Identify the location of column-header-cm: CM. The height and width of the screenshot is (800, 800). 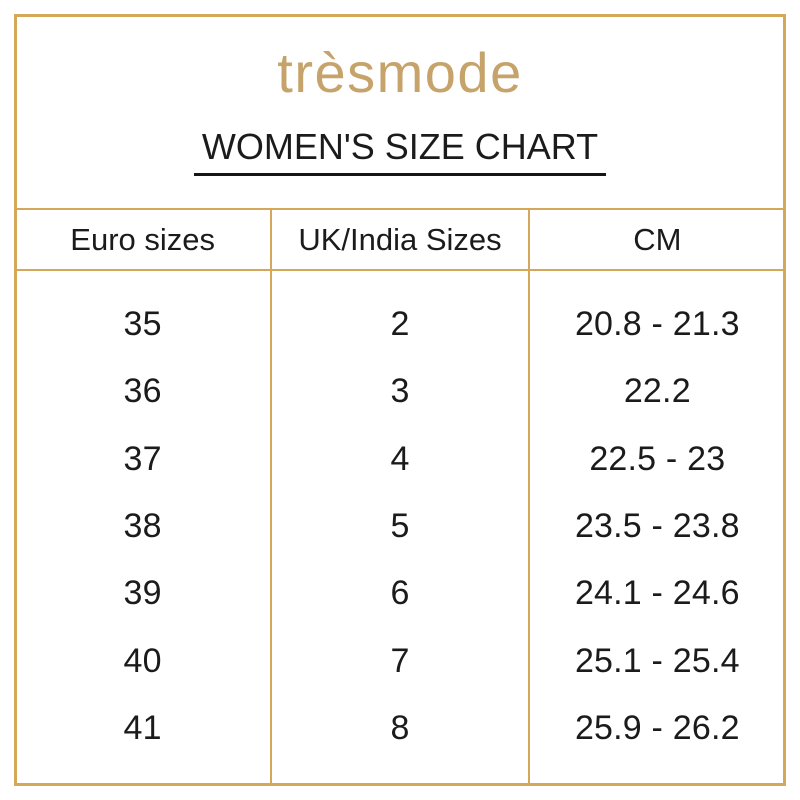
(657, 239).